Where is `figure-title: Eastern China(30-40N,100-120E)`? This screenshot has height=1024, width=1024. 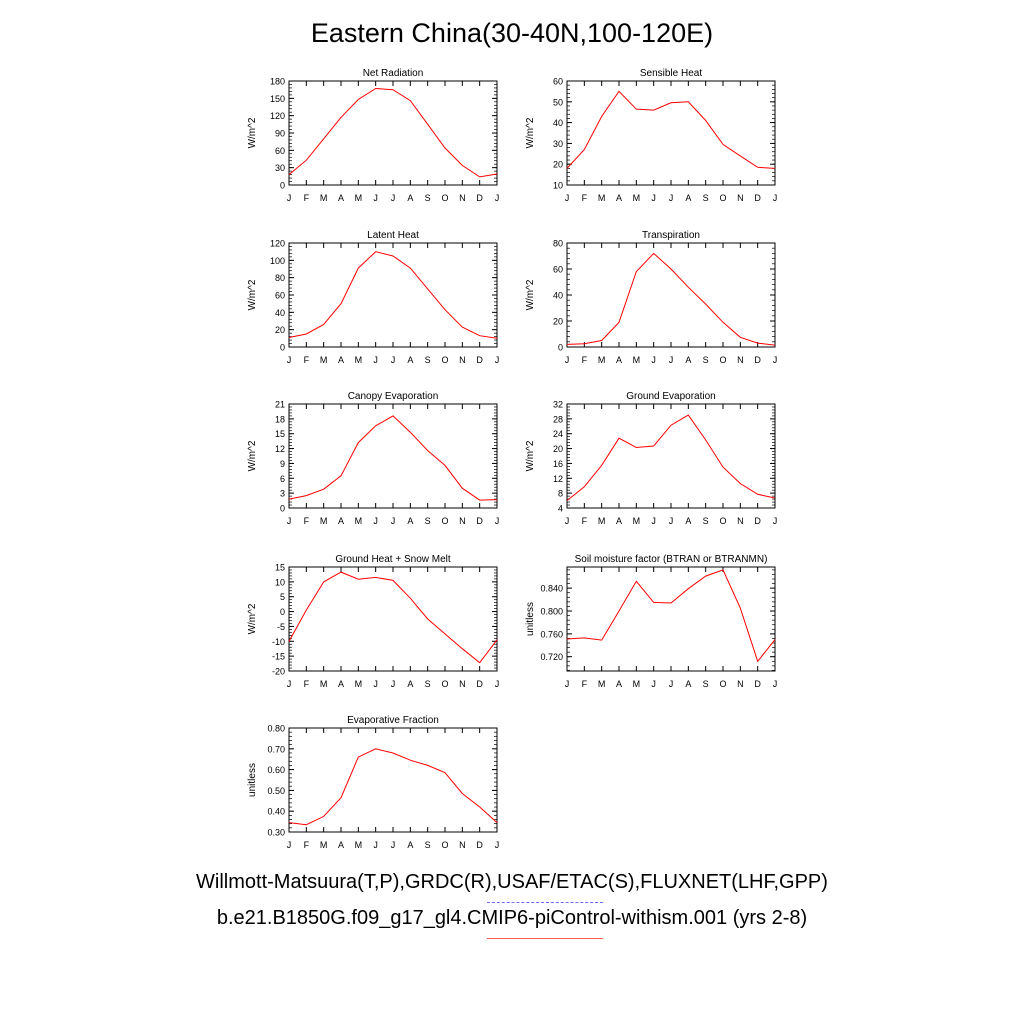 figure-title: Eastern China(30-40N,100-120E) is located at coordinates (512, 33).